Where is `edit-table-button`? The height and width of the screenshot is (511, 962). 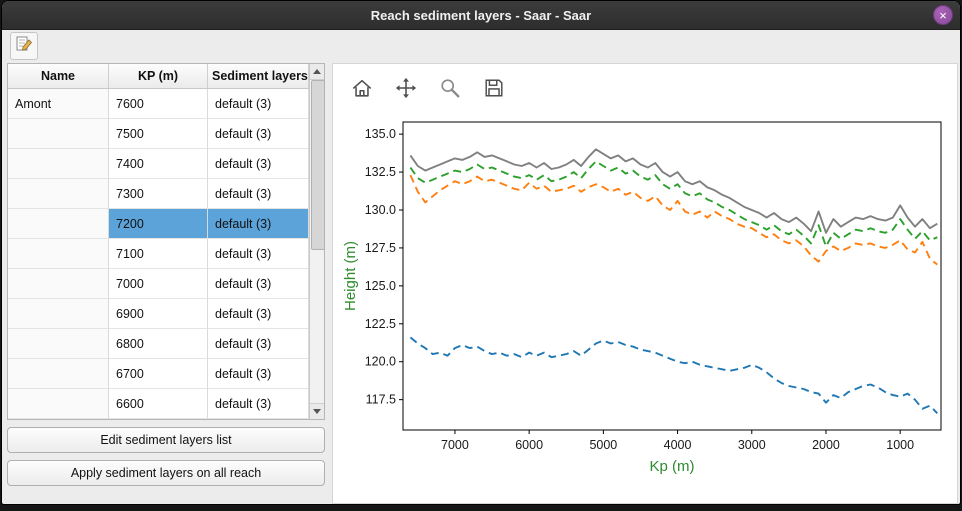 edit-table-button is located at coordinates (24, 46).